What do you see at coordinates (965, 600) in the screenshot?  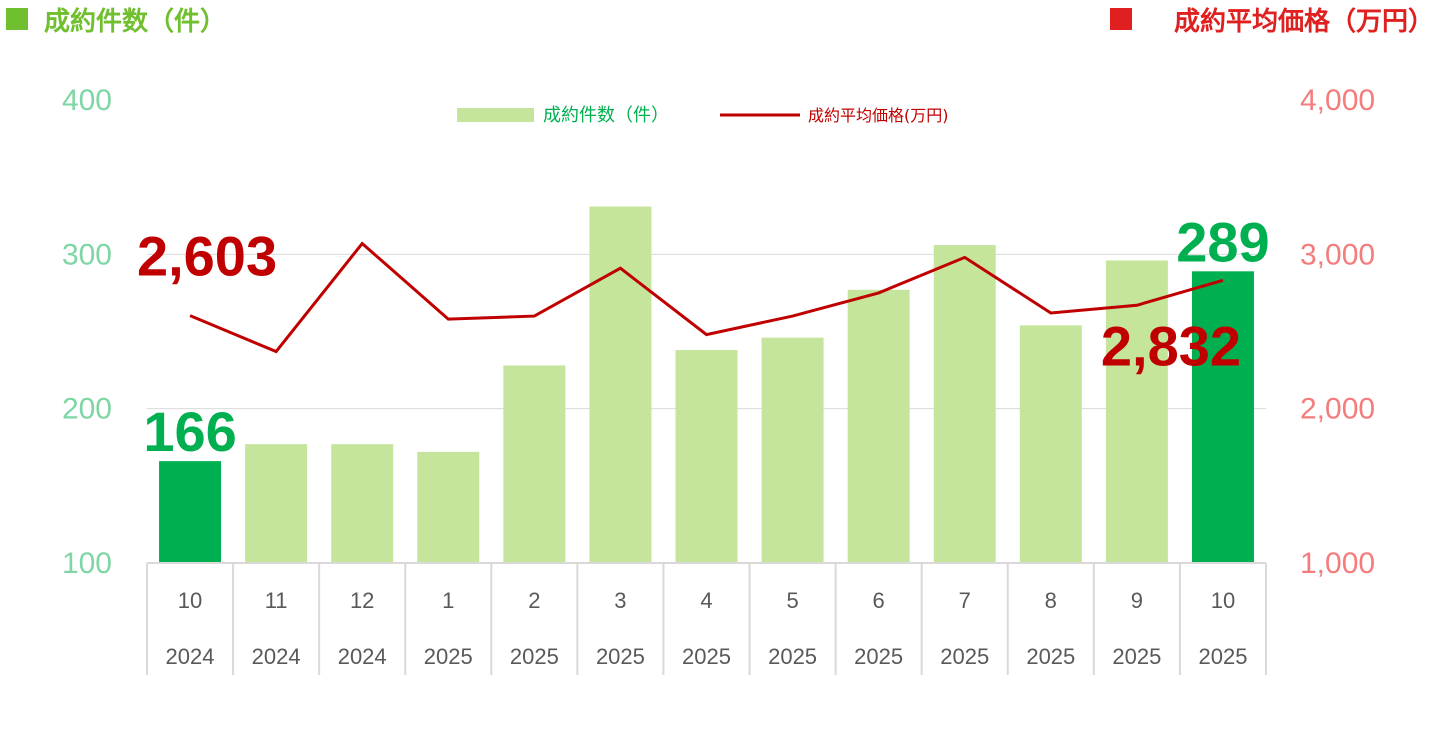 I see `x-month-label: 7` at bounding box center [965, 600].